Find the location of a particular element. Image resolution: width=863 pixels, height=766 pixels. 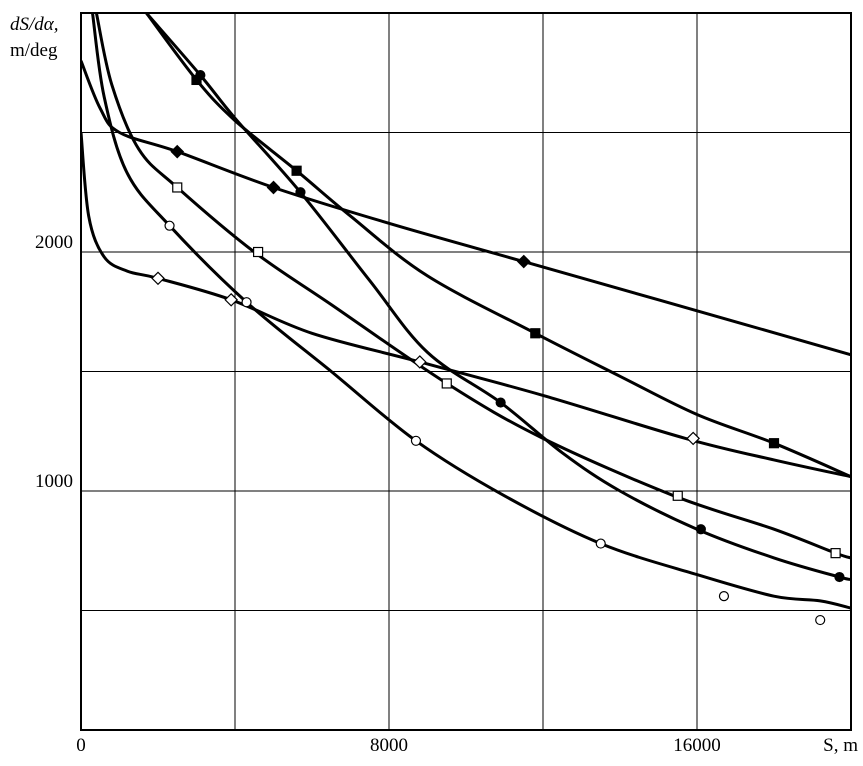

y-axis-title-line1: dS/dα, is located at coordinates (34, 24).